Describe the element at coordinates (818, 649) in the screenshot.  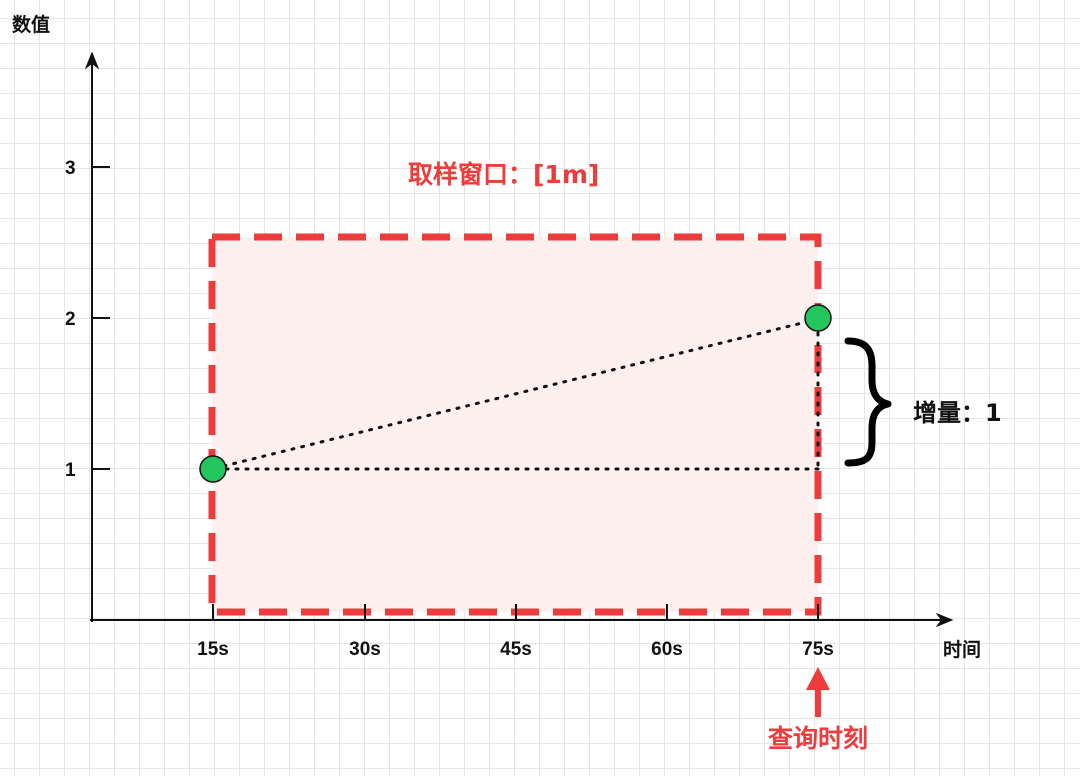
I see `x-tick-label-75s: 75s` at that location.